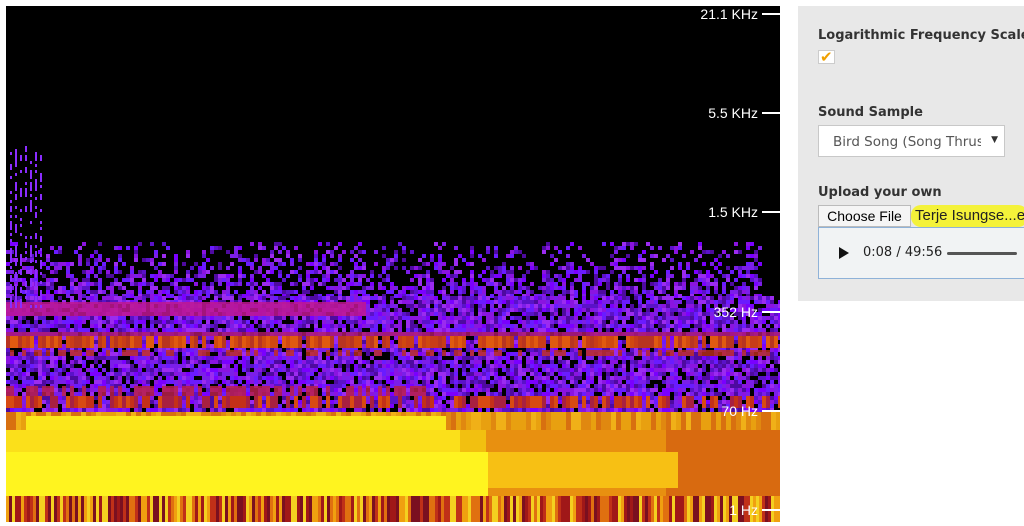 The height and width of the screenshot is (526, 1024). I want to click on freq-tick-label: 1 Hz, so click(743, 510).